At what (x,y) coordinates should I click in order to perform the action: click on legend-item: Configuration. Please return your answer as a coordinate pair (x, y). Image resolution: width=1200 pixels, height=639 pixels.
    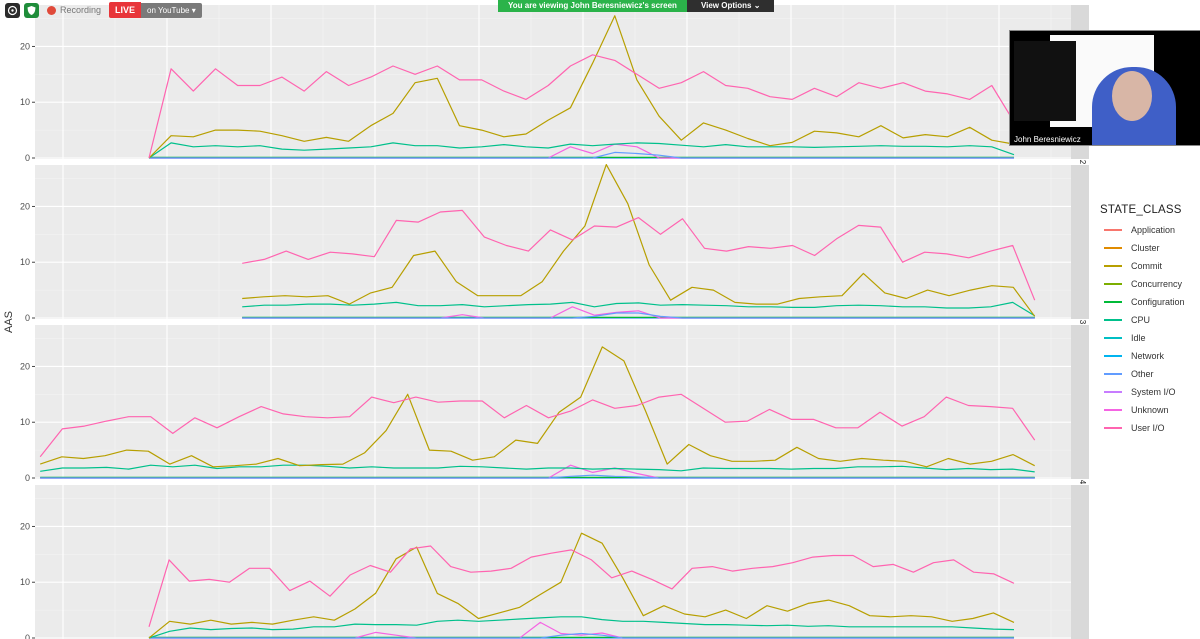
    Looking at the image, I should click on (1142, 302).